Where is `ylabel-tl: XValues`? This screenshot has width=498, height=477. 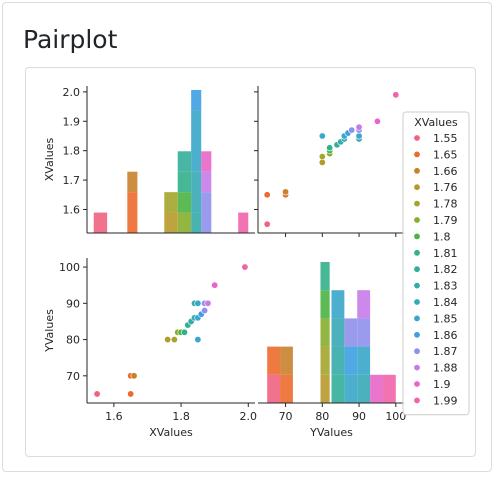 ylabel-tl: XValues is located at coordinates (49, 159).